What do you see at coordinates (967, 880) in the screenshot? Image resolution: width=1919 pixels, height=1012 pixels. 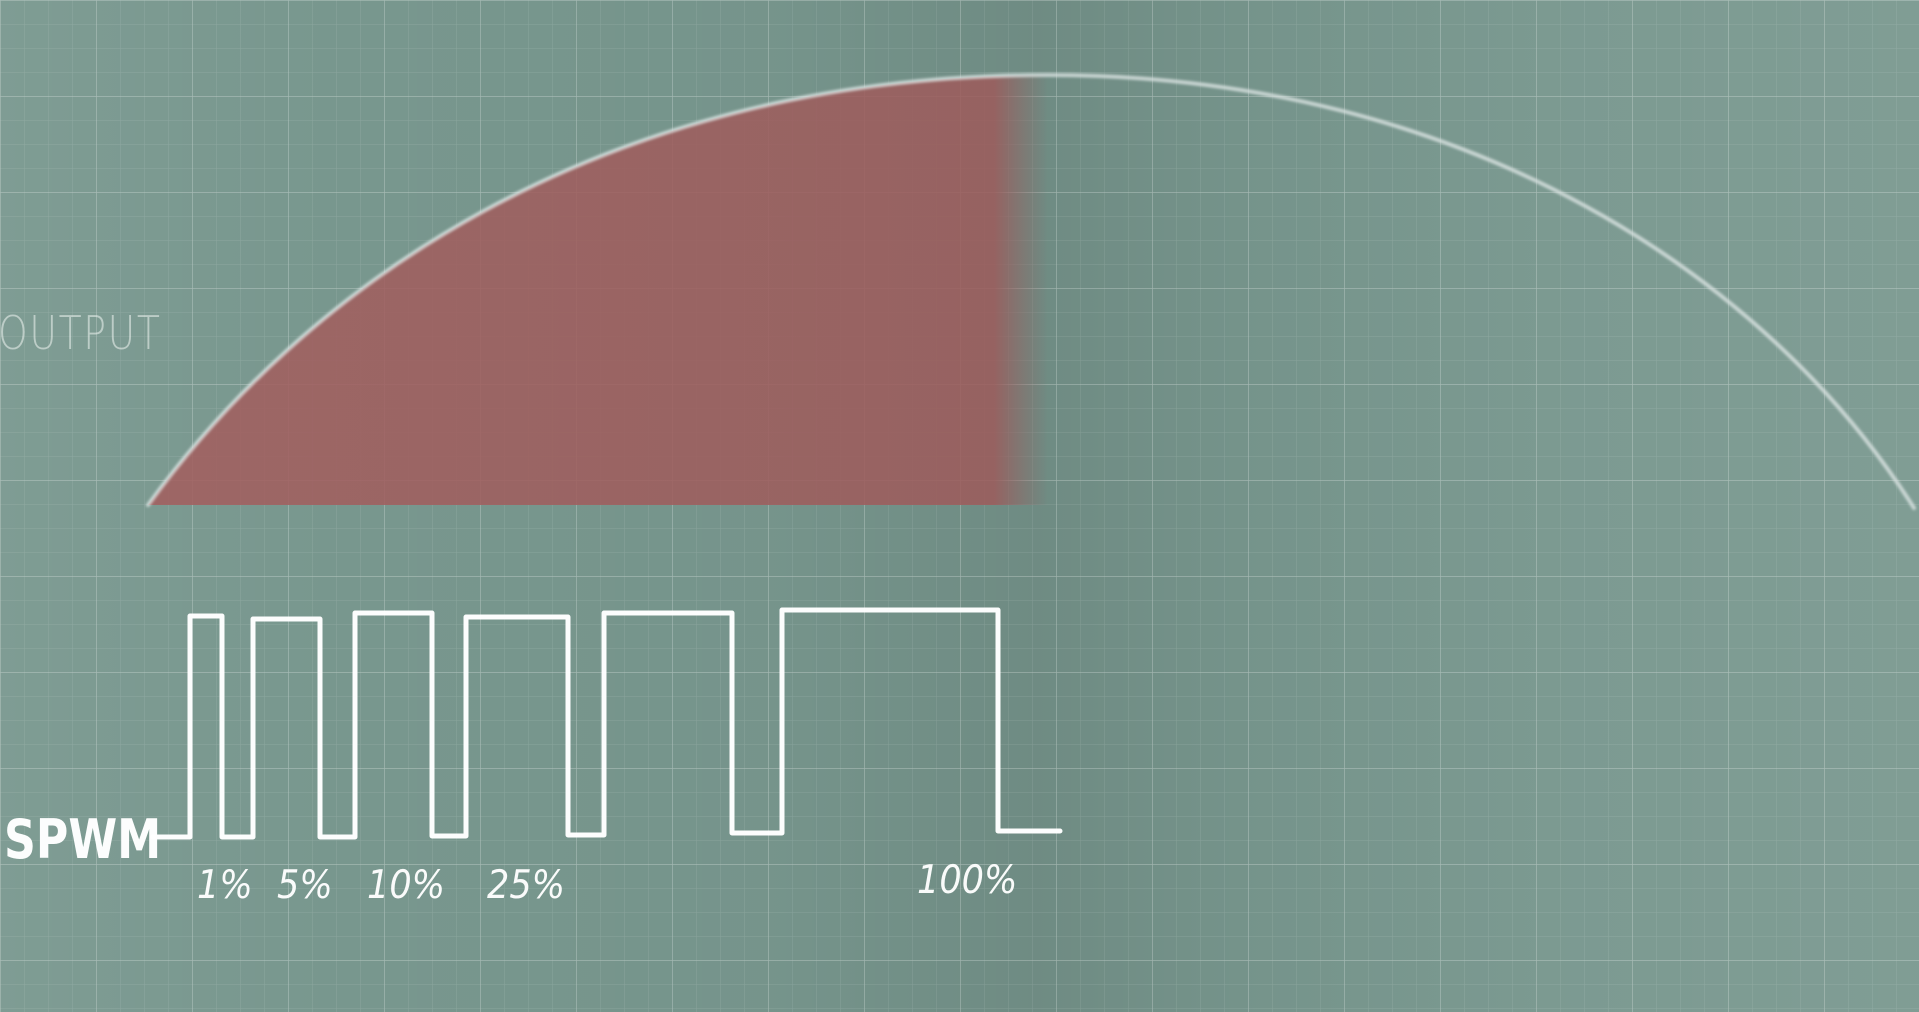 I see `duty-label-100: 100%` at bounding box center [967, 880].